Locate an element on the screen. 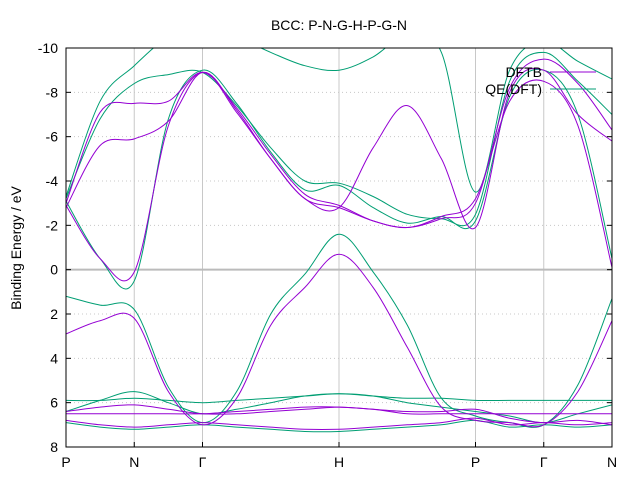 This screenshot has width=640, height=480. legend-label-qe-dft: QE(DFT) is located at coordinates (513, 89).